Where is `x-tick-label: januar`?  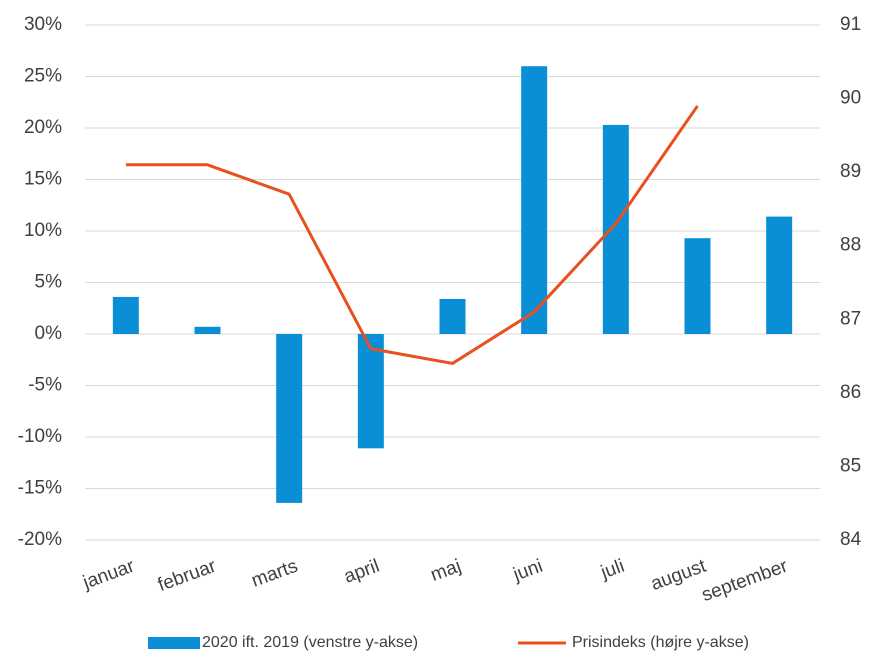
x-tick-label: januar is located at coordinates (108, 574).